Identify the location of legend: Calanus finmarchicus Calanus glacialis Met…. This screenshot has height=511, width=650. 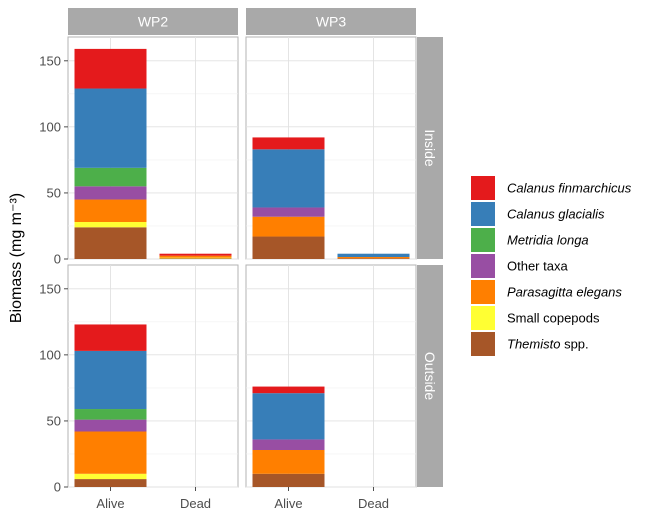
(551, 266).